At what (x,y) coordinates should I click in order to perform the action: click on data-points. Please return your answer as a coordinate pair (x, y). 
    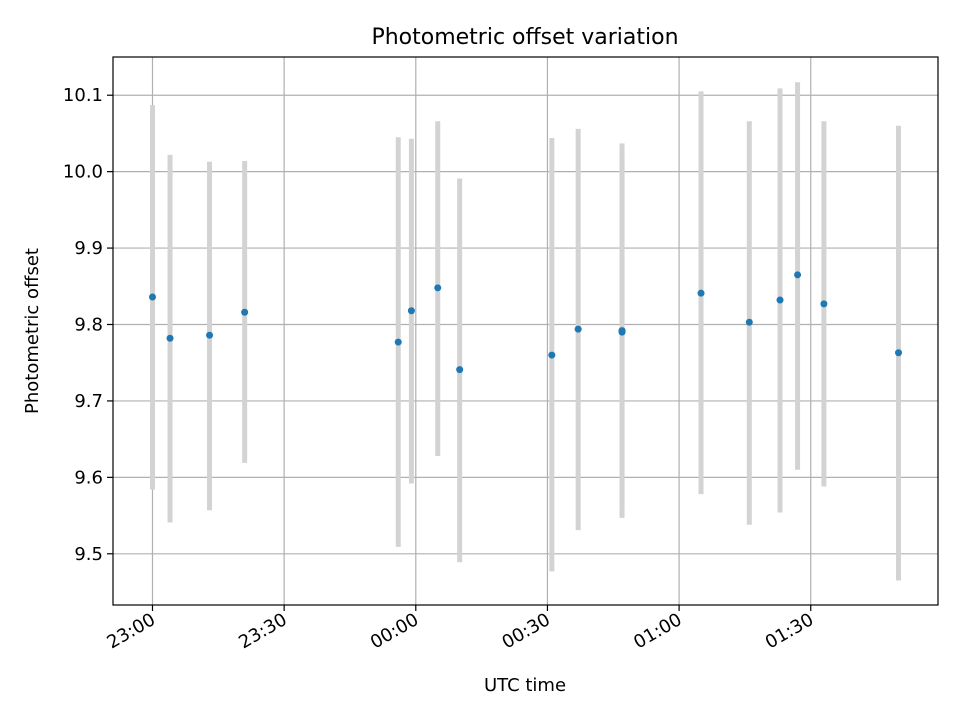
    Looking at the image, I should click on (525, 322).